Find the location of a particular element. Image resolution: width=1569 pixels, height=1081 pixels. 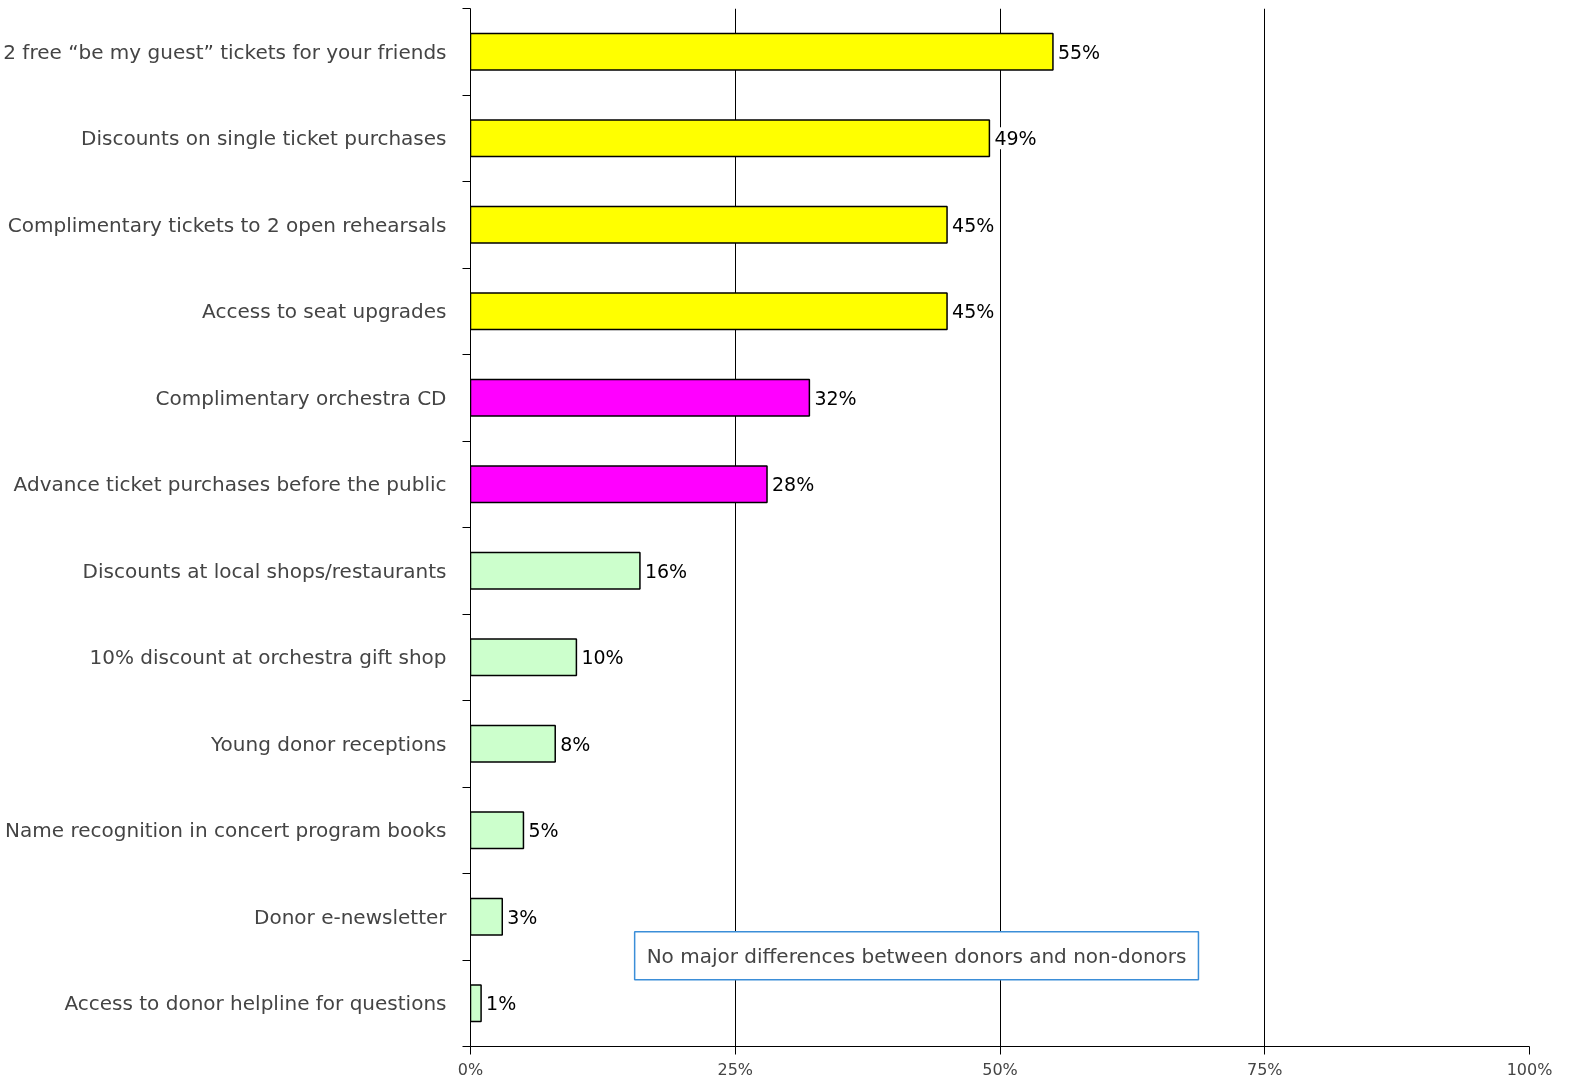

data-label: 3% is located at coordinates (522, 916).